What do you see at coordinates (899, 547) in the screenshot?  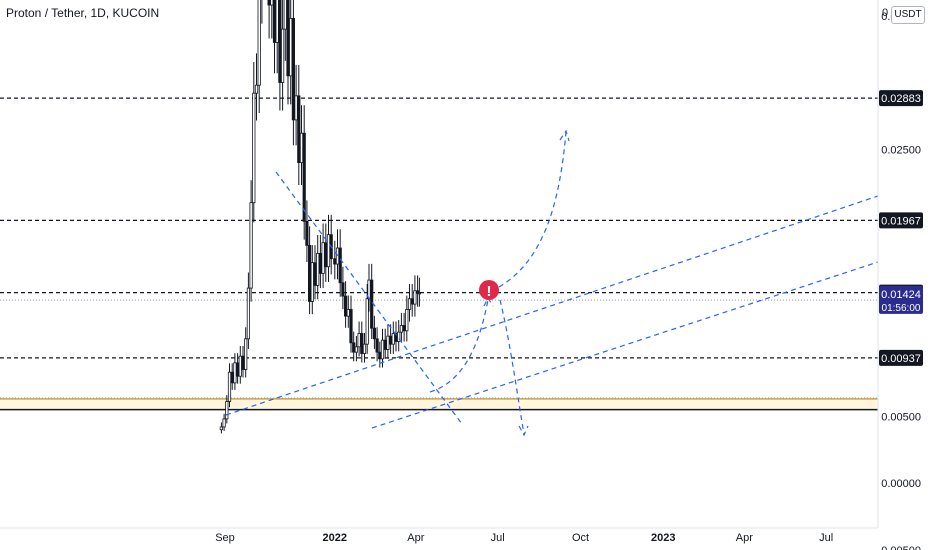 I see `price-tick-label: -0.00500` at bounding box center [899, 547].